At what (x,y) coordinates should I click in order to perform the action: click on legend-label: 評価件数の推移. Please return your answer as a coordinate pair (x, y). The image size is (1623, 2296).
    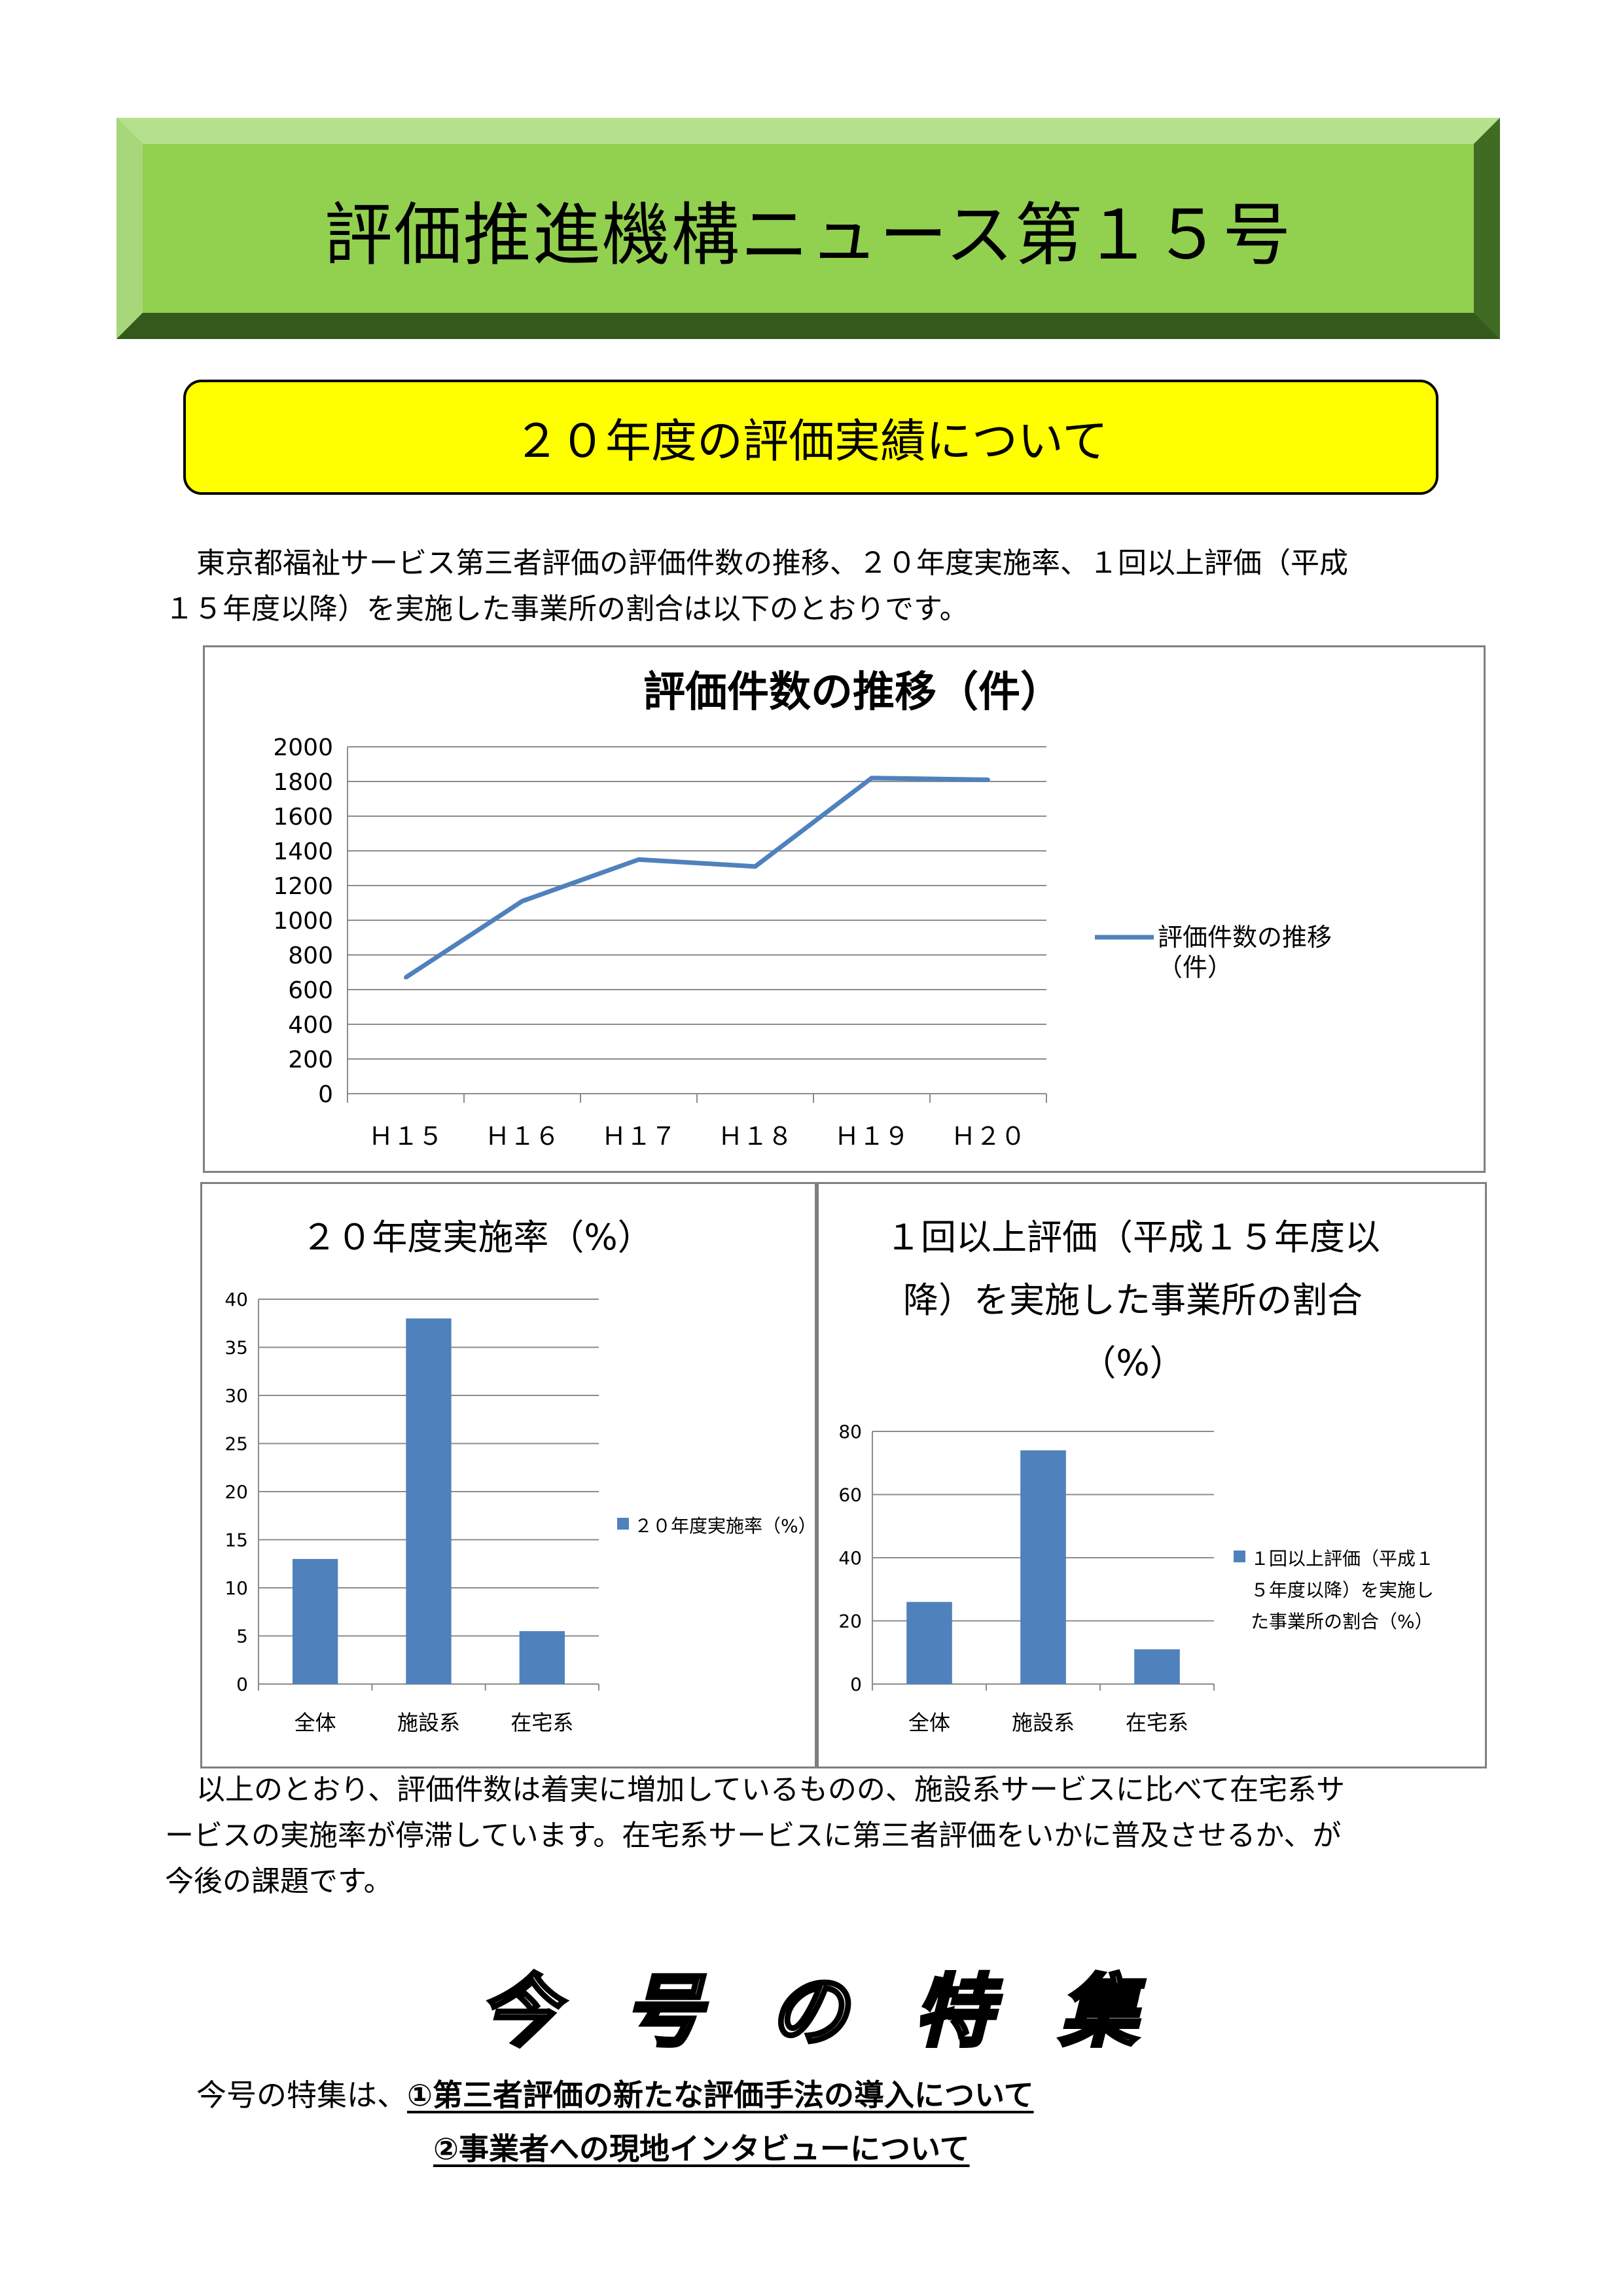
    Looking at the image, I should click on (1245, 937).